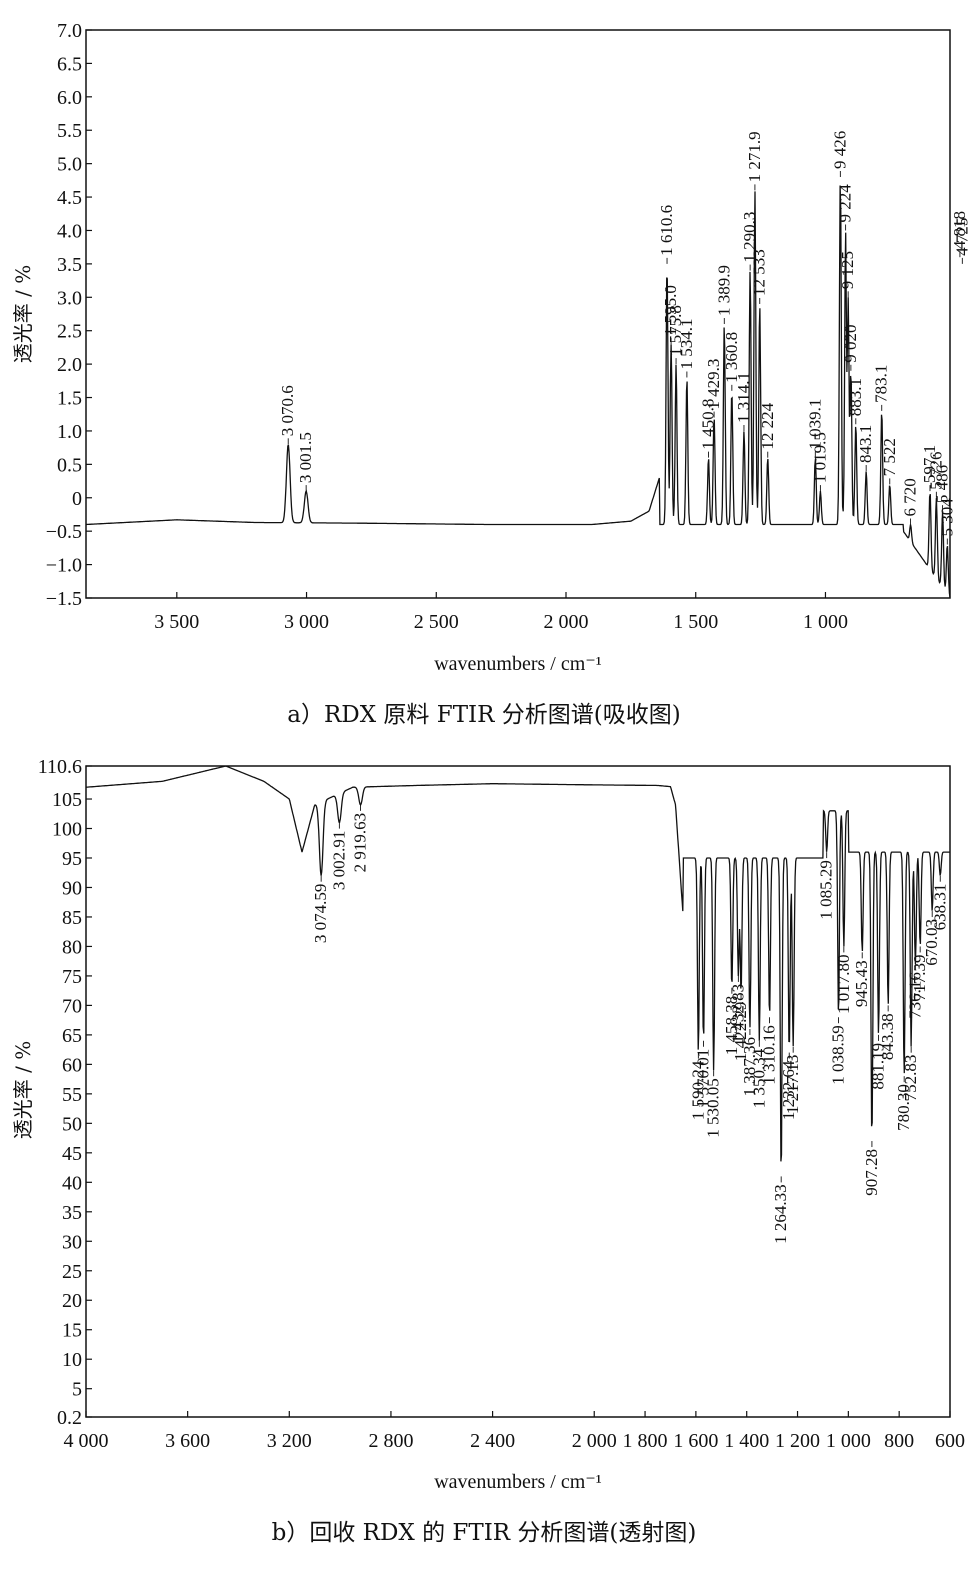 This screenshot has height=1583, width=969. What do you see at coordinates (838, 1055) in the screenshot?
I see `annotation-label: 1 038.59` at bounding box center [838, 1055].